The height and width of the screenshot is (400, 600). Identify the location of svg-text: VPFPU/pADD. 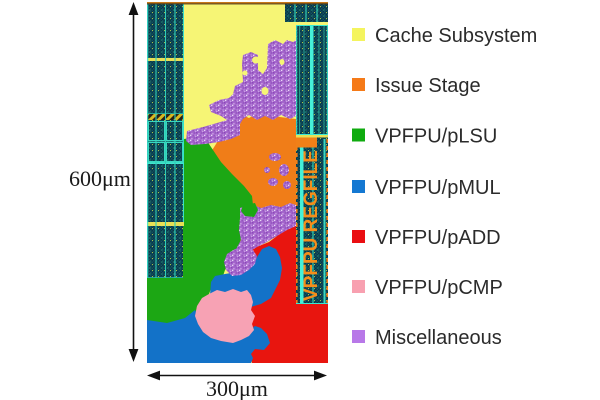
(438, 238).